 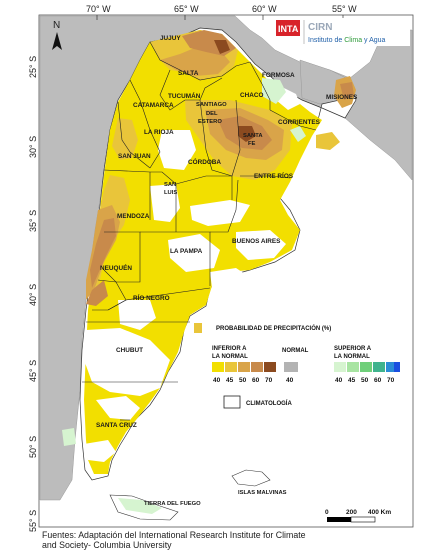 I want to click on legend-title: PROBABILIDAD DE PRECIPITACIÓN (%), so click(x=273, y=328).